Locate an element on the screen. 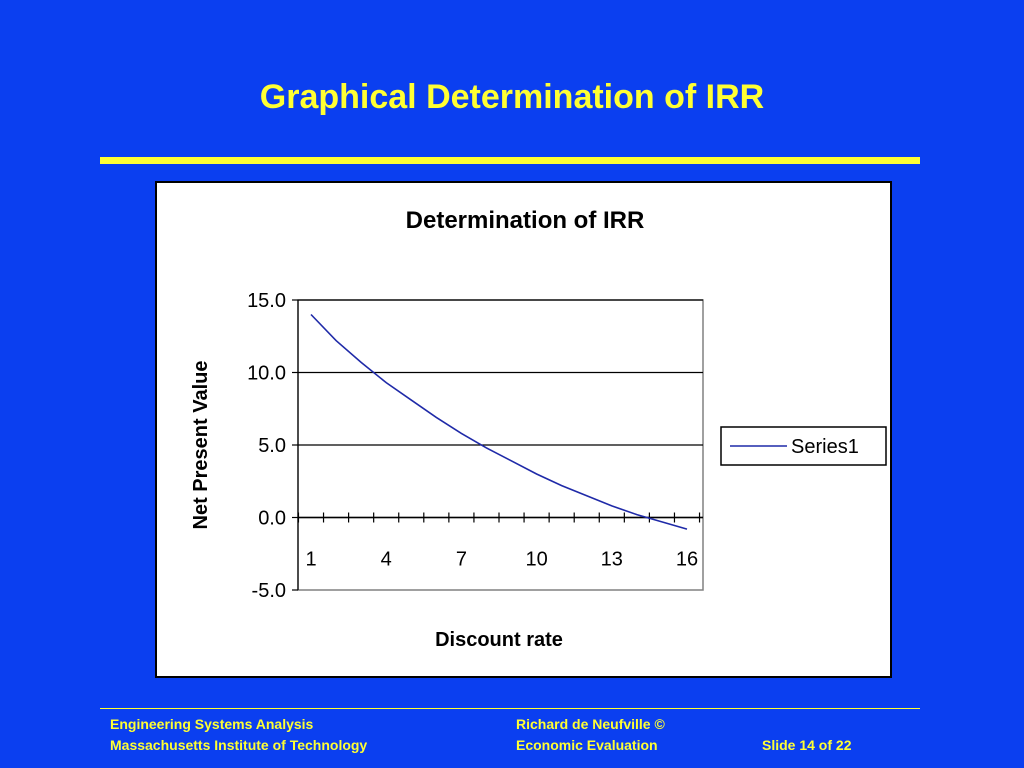  y-axis-label: Net Present Value is located at coordinates (201, 445).